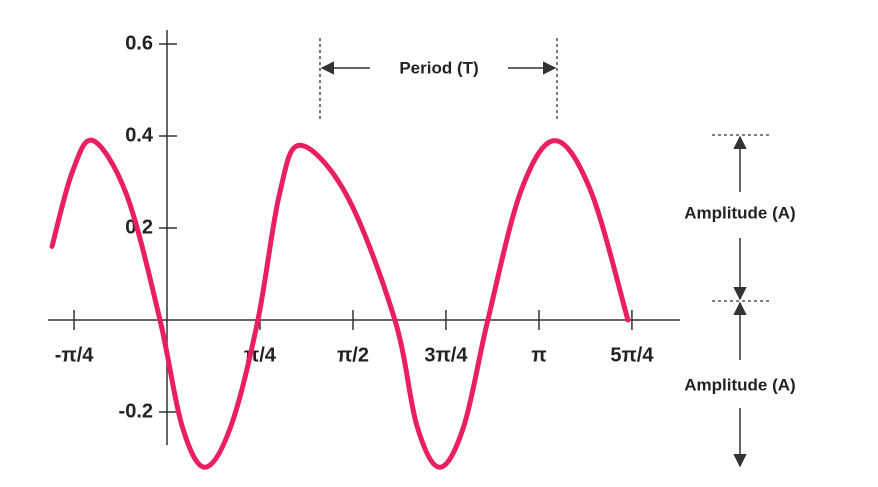 This screenshot has height=487, width=878. What do you see at coordinates (136, 411) in the screenshot?
I see `y-tick-label: -0.2` at bounding box center [136, 411].